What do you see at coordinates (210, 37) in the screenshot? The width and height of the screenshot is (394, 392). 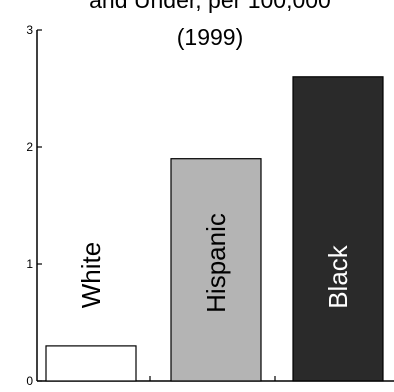 I see `title-line-1: (1999)` at bounding box center [210, 37].